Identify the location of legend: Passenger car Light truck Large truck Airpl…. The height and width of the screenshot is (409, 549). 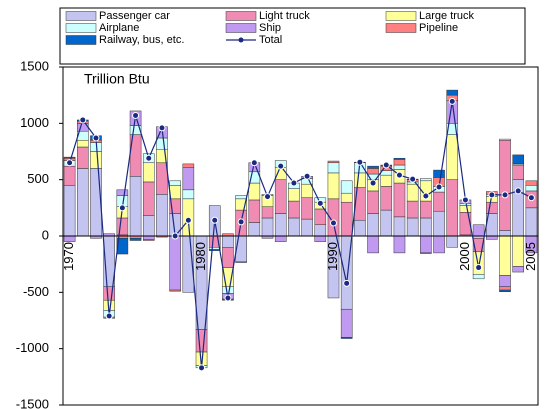
(270, 28).